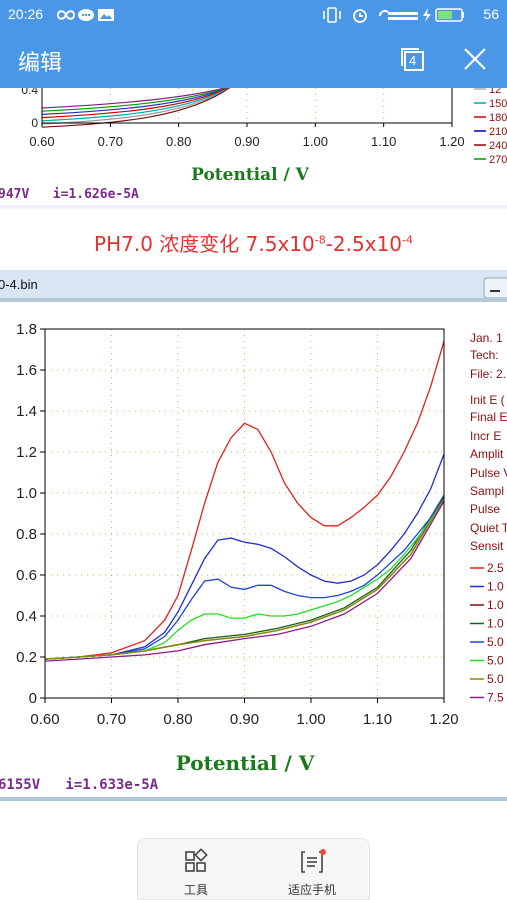 The image size is (507, 900). What do you see at coordinates (178, 141) in the screenshot?
I see `top-xtick-label: 0.80` at bounding box center [178, 141].